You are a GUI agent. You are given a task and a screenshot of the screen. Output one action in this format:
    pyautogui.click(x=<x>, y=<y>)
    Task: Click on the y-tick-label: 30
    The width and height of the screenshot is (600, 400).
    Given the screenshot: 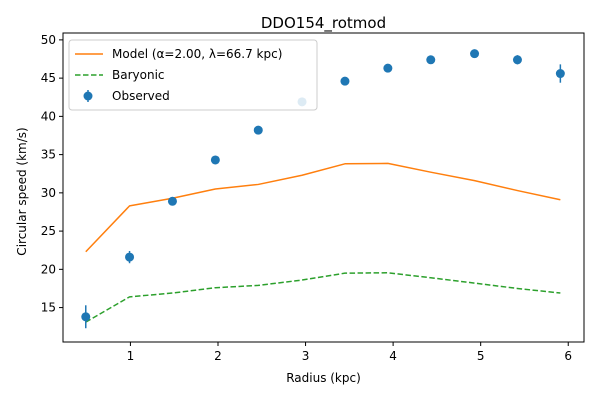 What is the action you would take?
    pyautogui.click(x=48, y=193)
    